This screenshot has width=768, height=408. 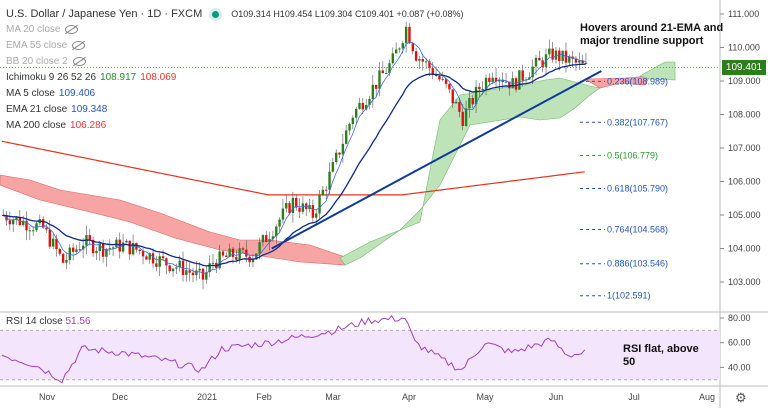 What do you see at coordinates (360, 355) in the screenshot?
I see `rsi-band` at bounding box center [360, 355].